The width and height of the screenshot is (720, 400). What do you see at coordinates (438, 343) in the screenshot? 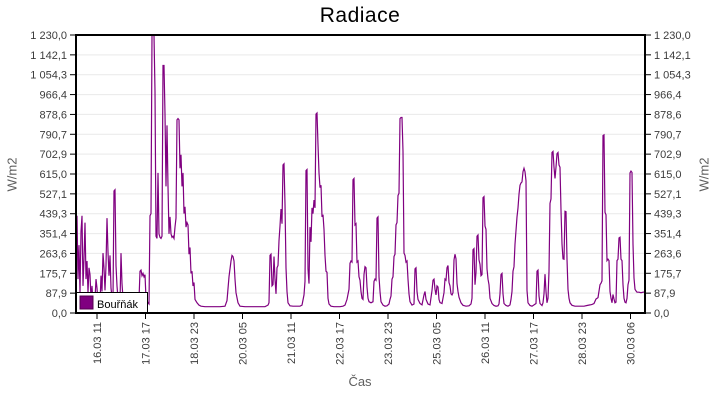
I see `x-tick-label: 25.03 05` at bounding box center [438, 343].